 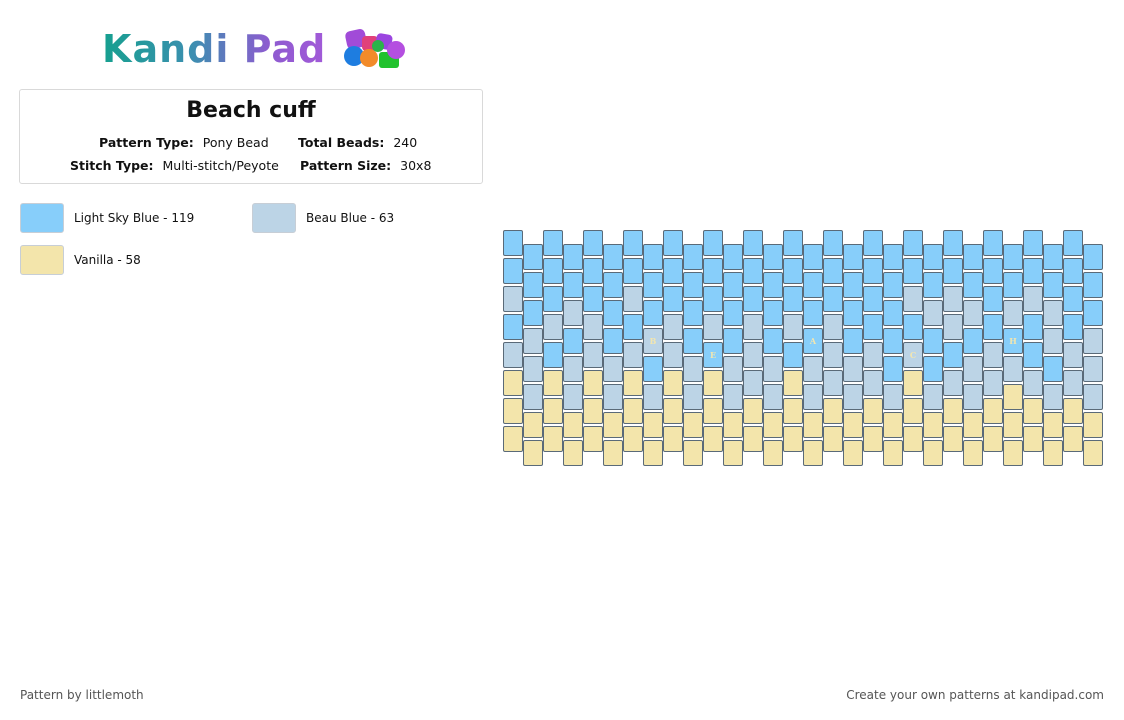 What do you see at coordinates (416, 165) in the screenshot?
I see `pattern-size-value: 30x8` at bounding box center [416, 165].